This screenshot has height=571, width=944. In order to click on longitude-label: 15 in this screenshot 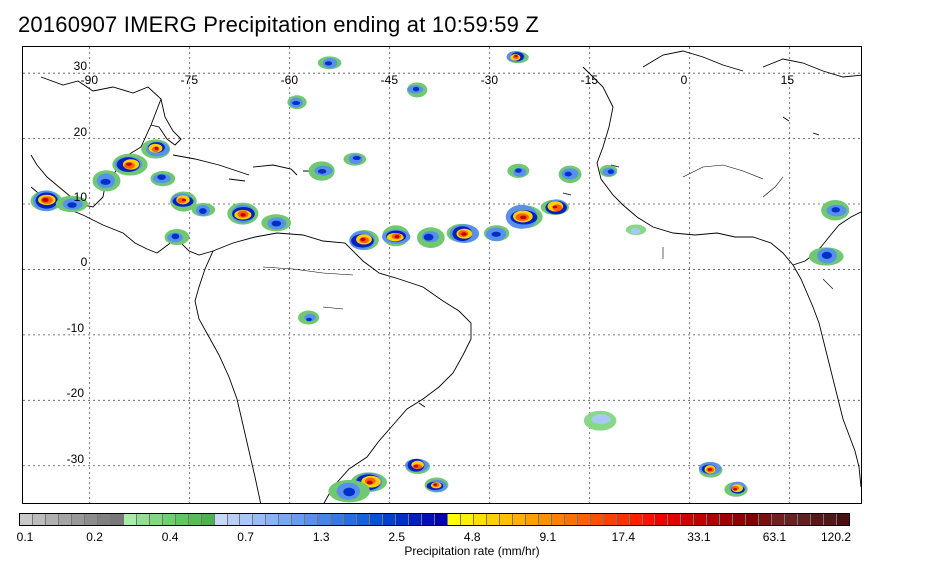, I will do `click(787, 80)`.